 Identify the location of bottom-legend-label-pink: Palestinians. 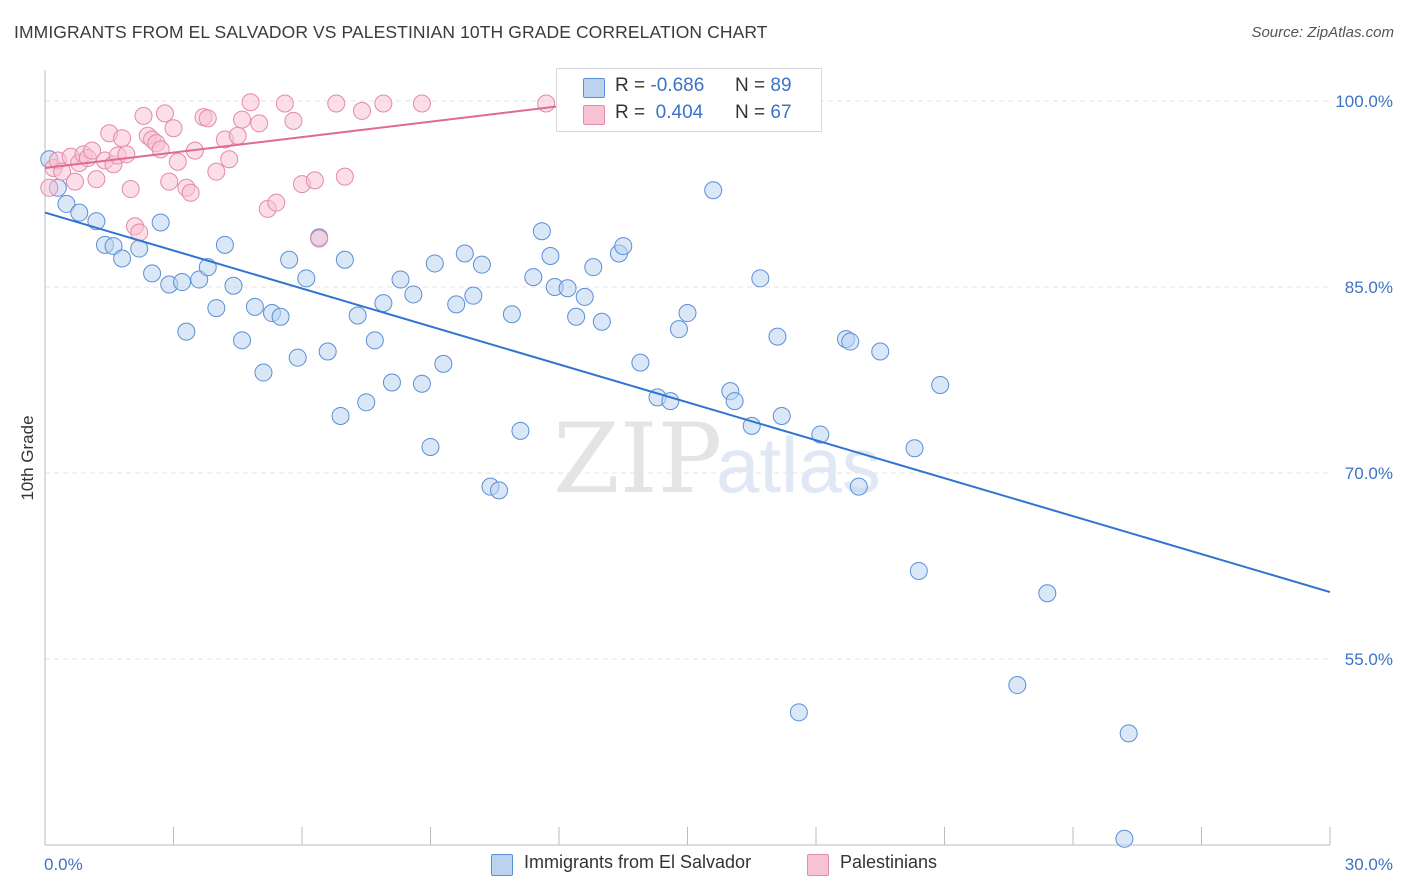
(889, 862).